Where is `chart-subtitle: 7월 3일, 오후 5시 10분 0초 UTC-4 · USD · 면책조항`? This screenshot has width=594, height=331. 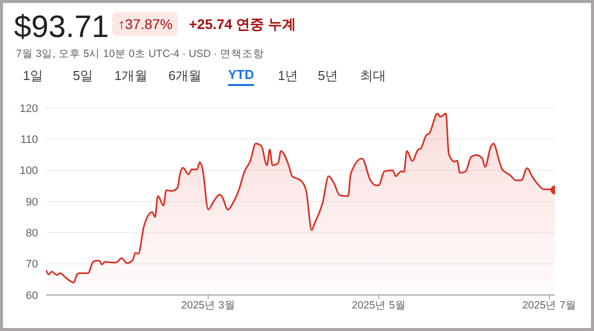
chart-subtitle: 7월 3일, 오후 5시 10분 0초 UTC-4 · USD · 면책조항 is located at coordinates (140, 54).